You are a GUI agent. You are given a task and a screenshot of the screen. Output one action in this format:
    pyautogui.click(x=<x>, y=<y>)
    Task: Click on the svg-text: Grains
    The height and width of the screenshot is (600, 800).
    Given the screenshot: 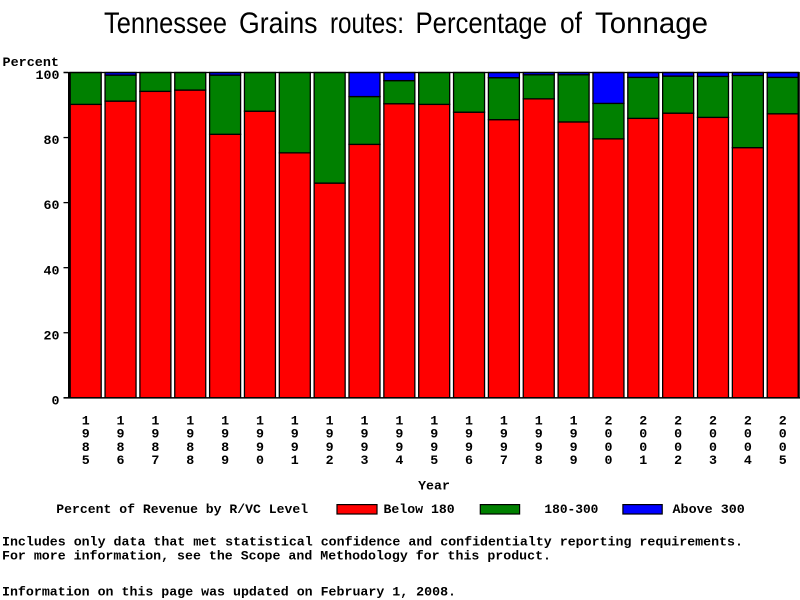 What is the action you would take?
    pyautogui.click(x=278, y=23)
    